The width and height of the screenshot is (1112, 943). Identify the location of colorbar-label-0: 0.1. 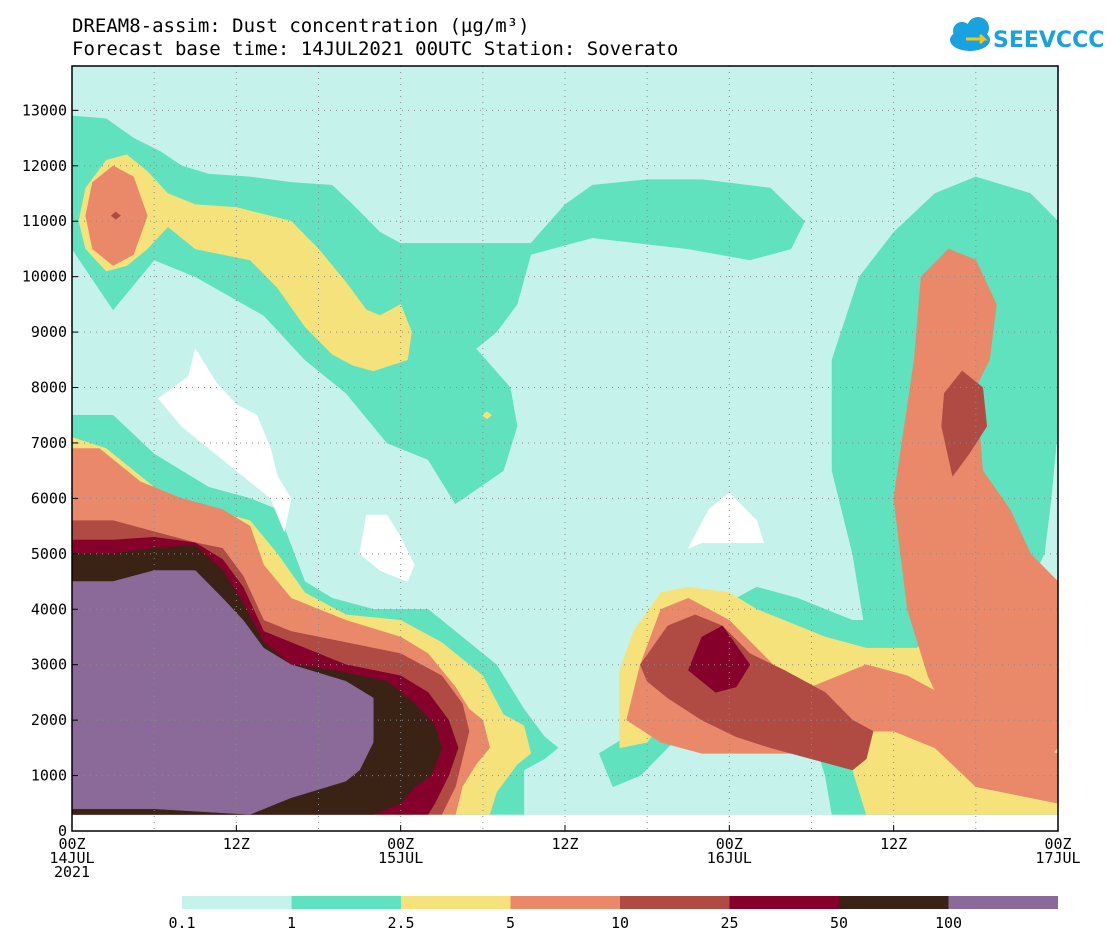
(181, 923).